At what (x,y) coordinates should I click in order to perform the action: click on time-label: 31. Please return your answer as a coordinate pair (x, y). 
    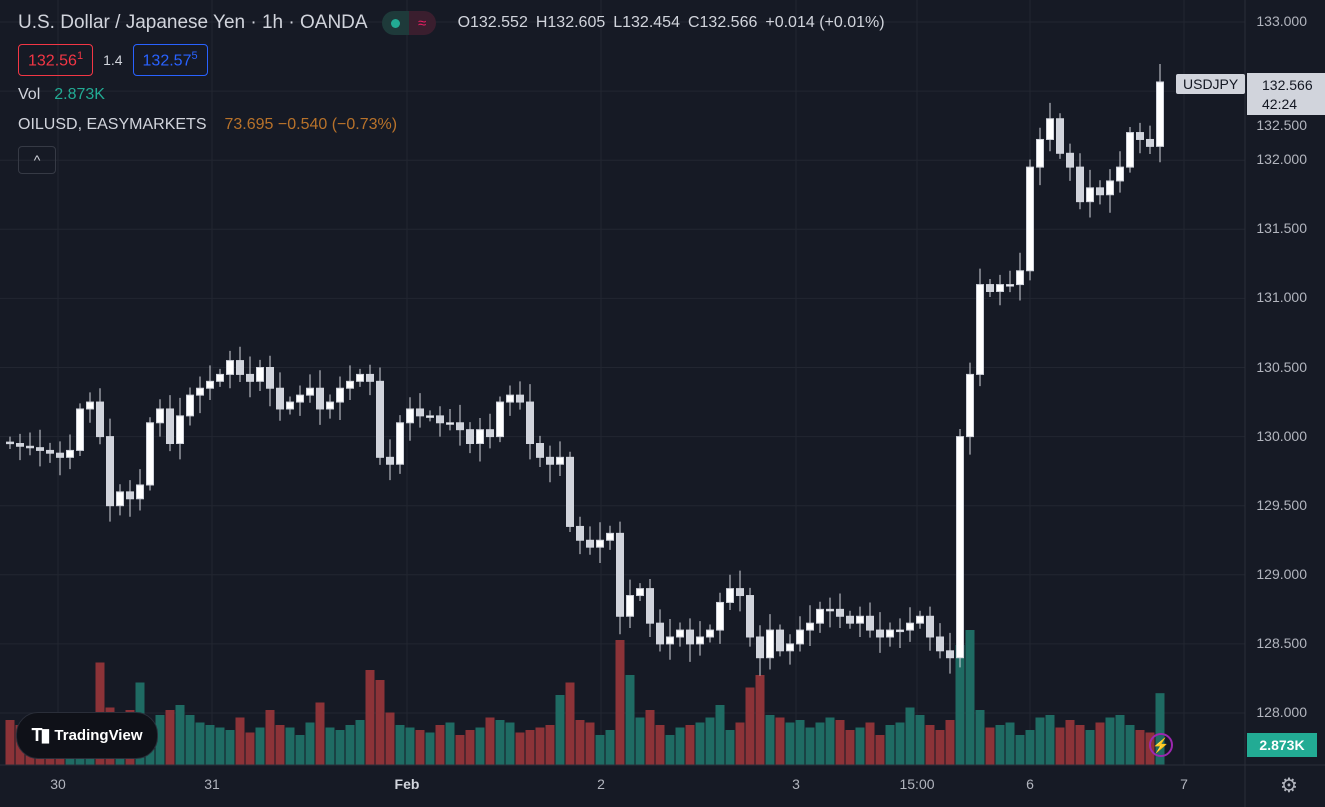
    Looking at the image, I should click on (212, 784).